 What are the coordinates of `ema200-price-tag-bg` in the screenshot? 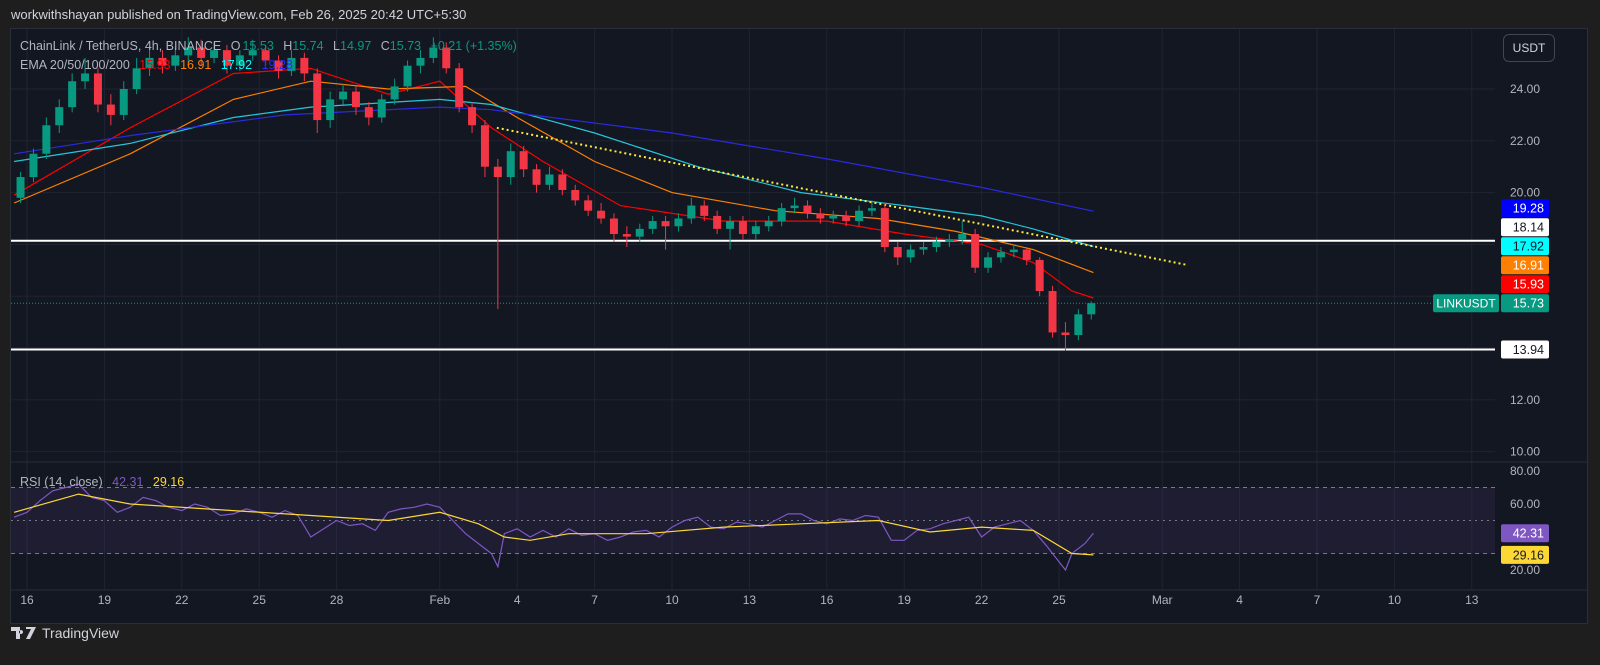 It's located at (1525, 208).